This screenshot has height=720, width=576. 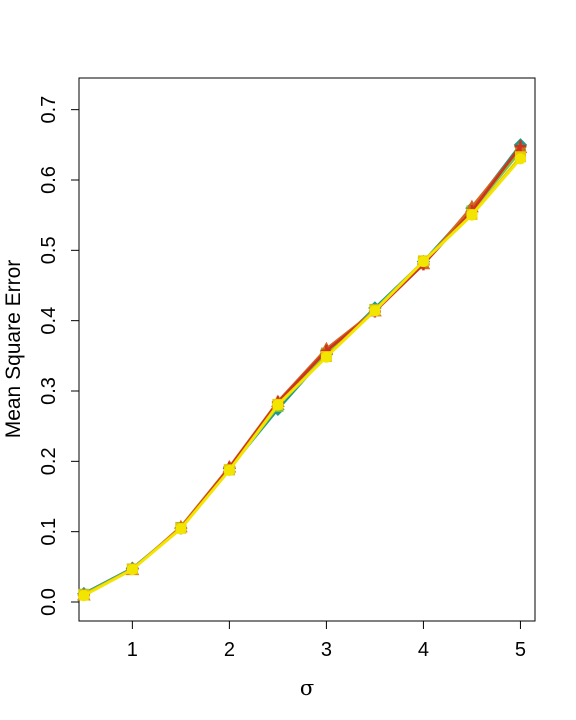 I want to click on x-axis-title: σ, so click(x=307, y=688).